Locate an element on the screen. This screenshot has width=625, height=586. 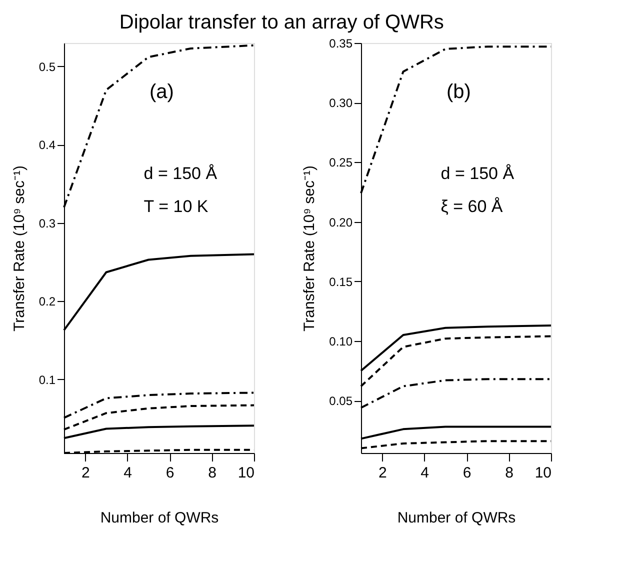
y-tick-label: 0.30 is located at coordinates (341, 103).